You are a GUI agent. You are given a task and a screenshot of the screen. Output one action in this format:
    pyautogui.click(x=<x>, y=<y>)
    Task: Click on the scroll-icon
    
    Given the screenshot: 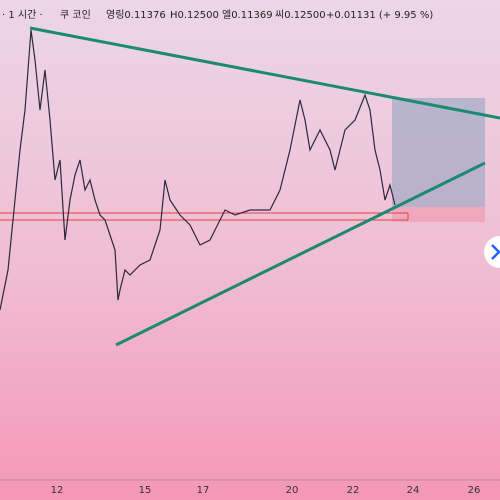 What is the action you would take?
    pyautogui.click(x=495, y=252)
    